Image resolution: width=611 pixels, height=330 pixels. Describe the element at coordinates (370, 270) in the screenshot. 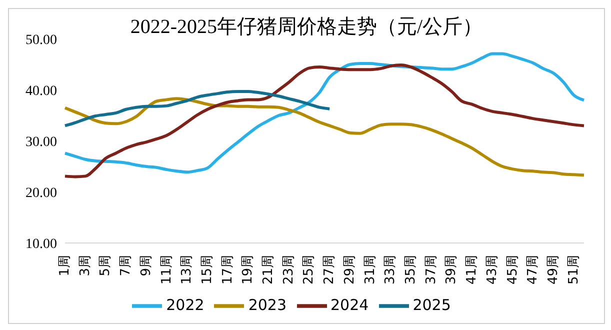

I see `x-tick-label: 31周` at that location.